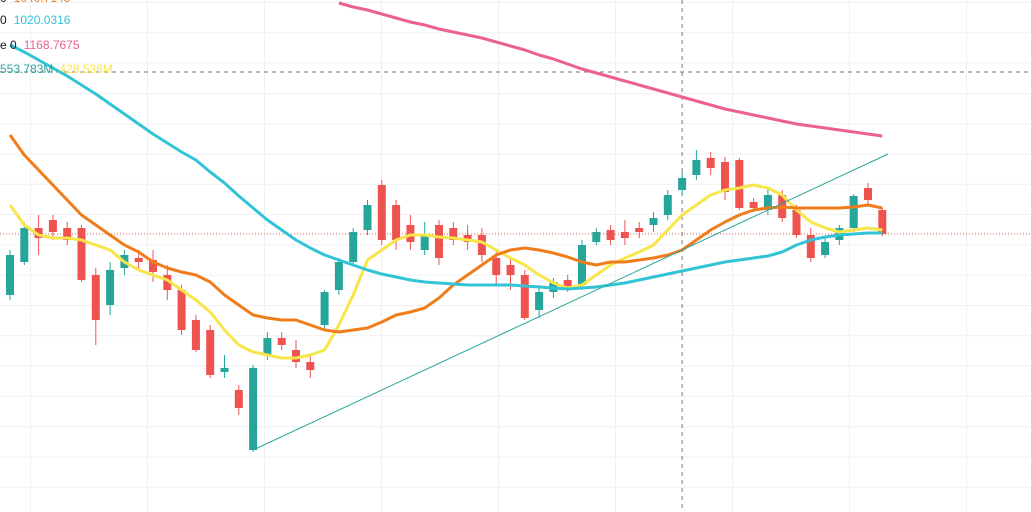 The width and height of the screenshot is (1031, 512). What do you see at coordinates (42, 20) in the screenshot?
I see `indicator-value: 1020.0316` at bounding box center [42, 20].